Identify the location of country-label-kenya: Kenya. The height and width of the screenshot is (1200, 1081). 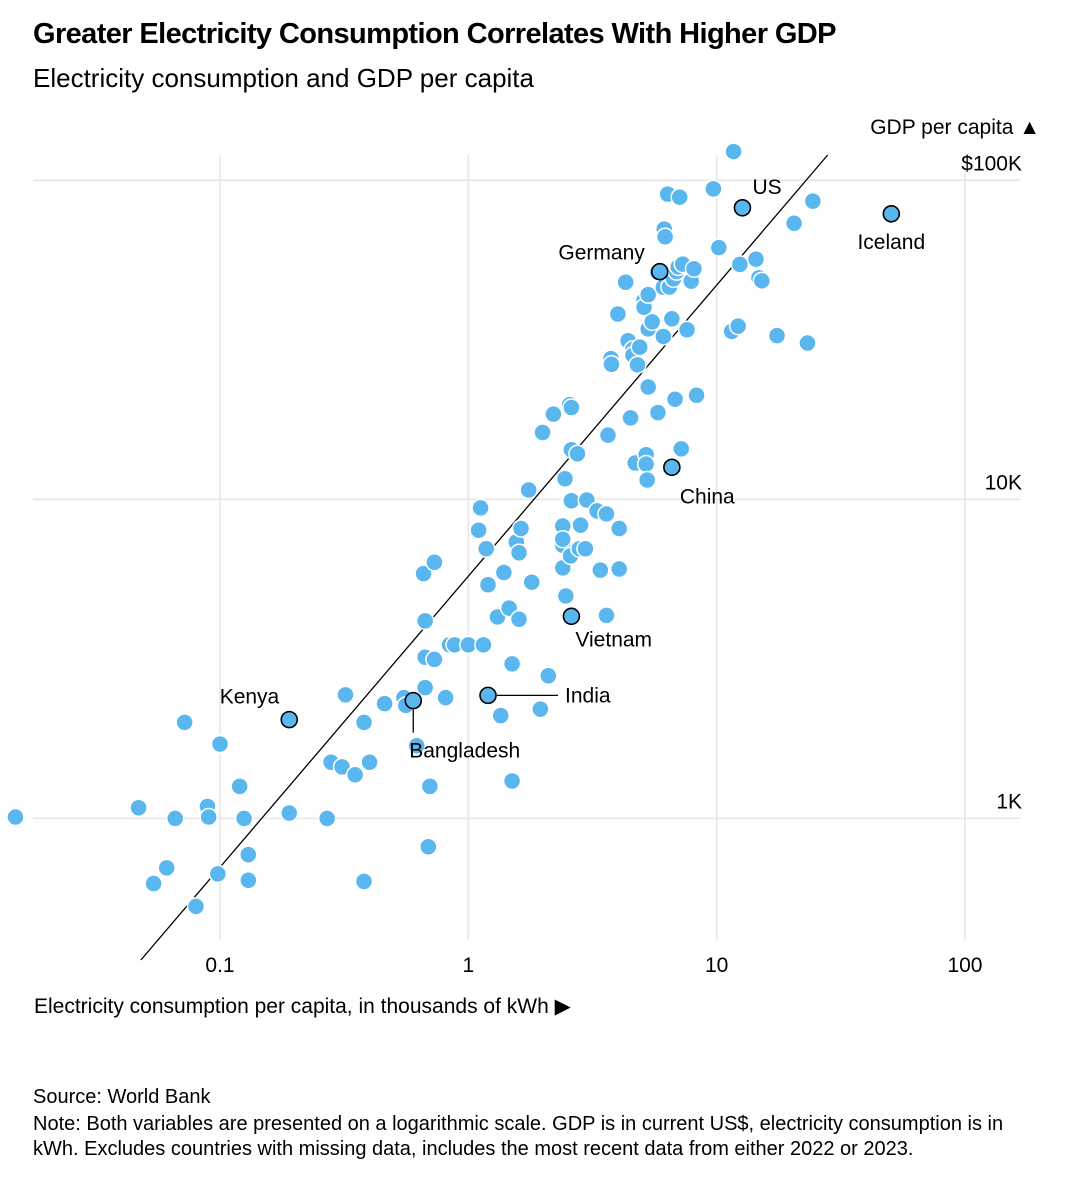
(250, 697).